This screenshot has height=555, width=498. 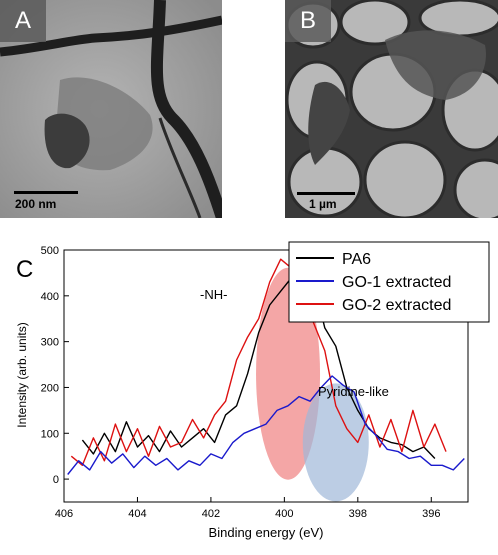 I want to click on y-axis-label: Intensity (arb. units), so click(x=22, y=374).